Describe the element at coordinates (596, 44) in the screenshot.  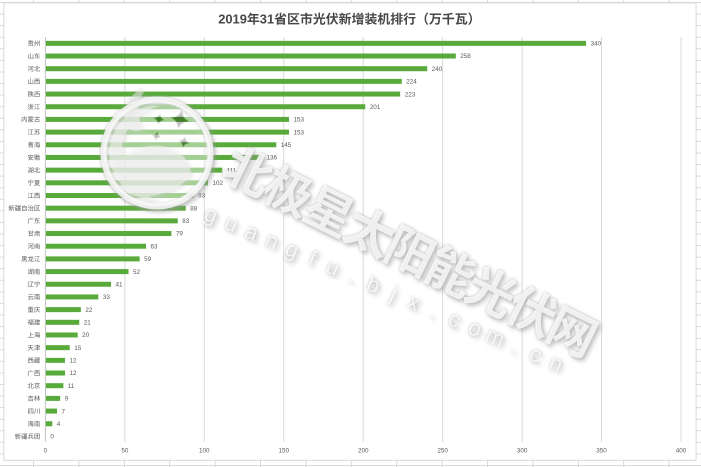
I see `svg-text: 340` at that location.